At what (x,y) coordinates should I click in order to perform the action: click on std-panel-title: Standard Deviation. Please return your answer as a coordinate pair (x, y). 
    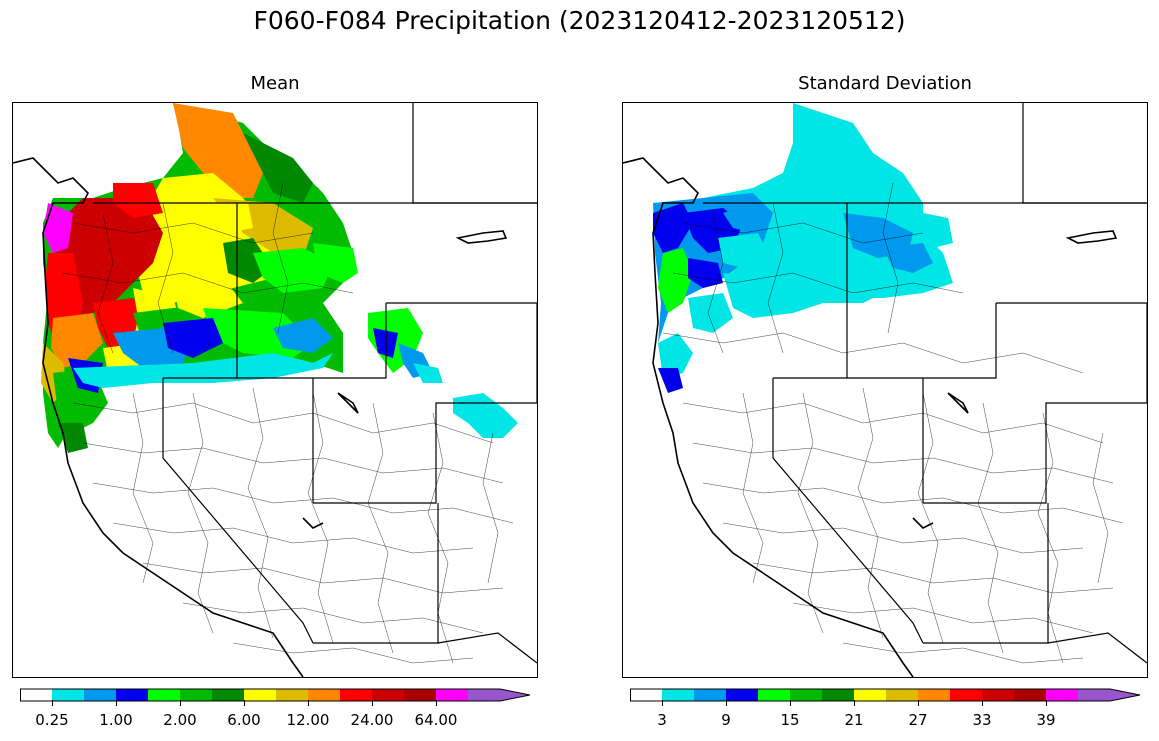
    Looking at the image, I should click on (885, 83).